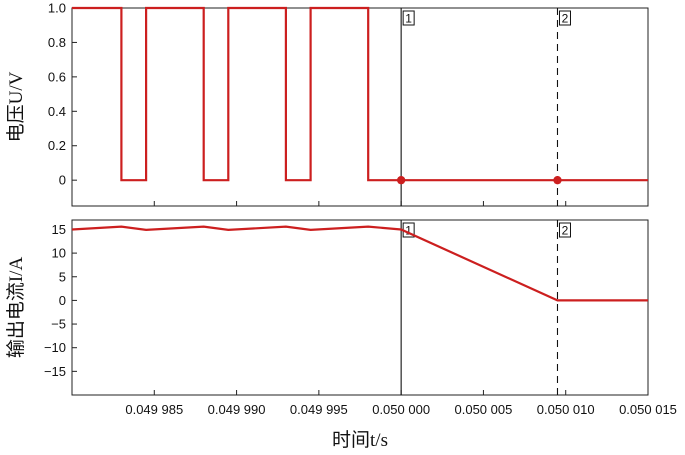  What do you see at coordinates (648, 409) in the screenshot?
I see `x-tick-label: 0.050 015` at bounding box center [648, 409].